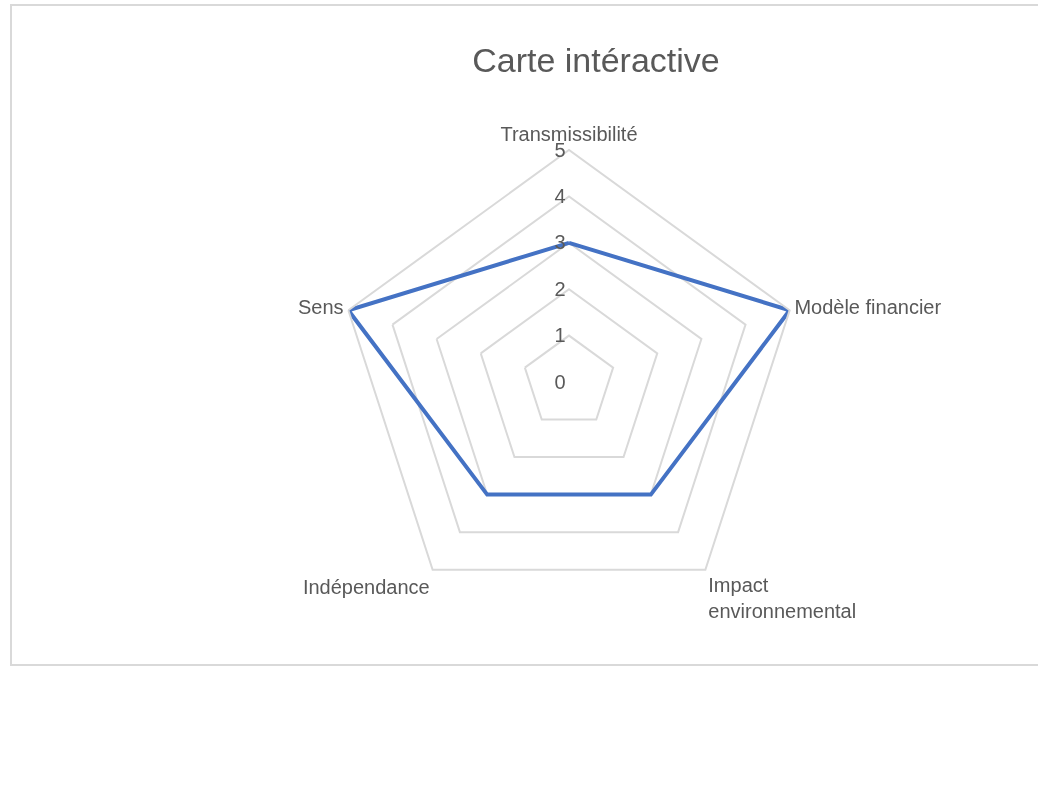  Describe the element at coordinates (596, 59) in the screenshot. I see `chart-title: Carte intéractive` at that location.